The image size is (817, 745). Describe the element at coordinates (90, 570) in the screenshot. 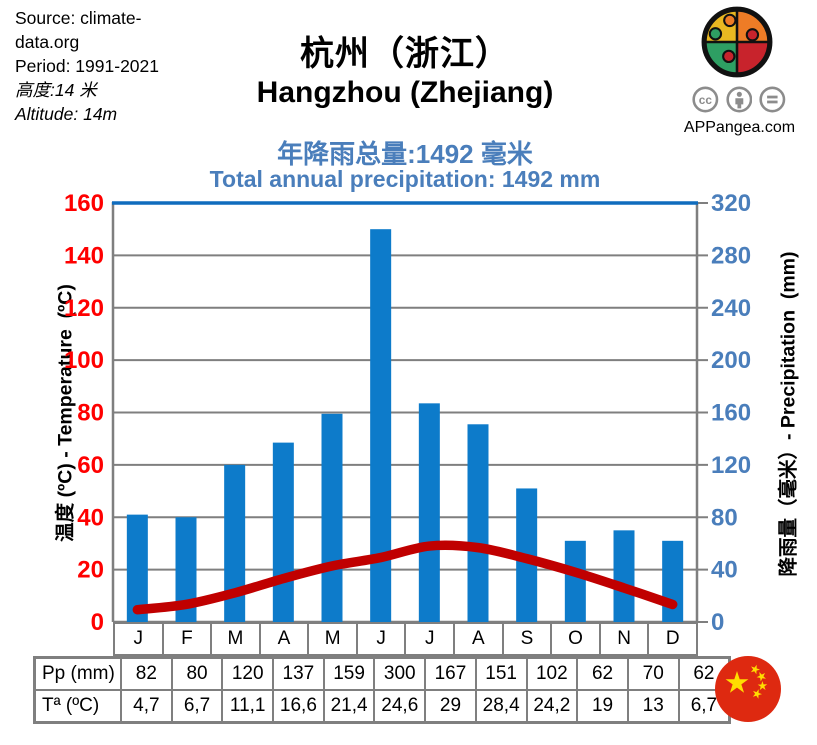

I see `left-axis-tick: 20` at that location.